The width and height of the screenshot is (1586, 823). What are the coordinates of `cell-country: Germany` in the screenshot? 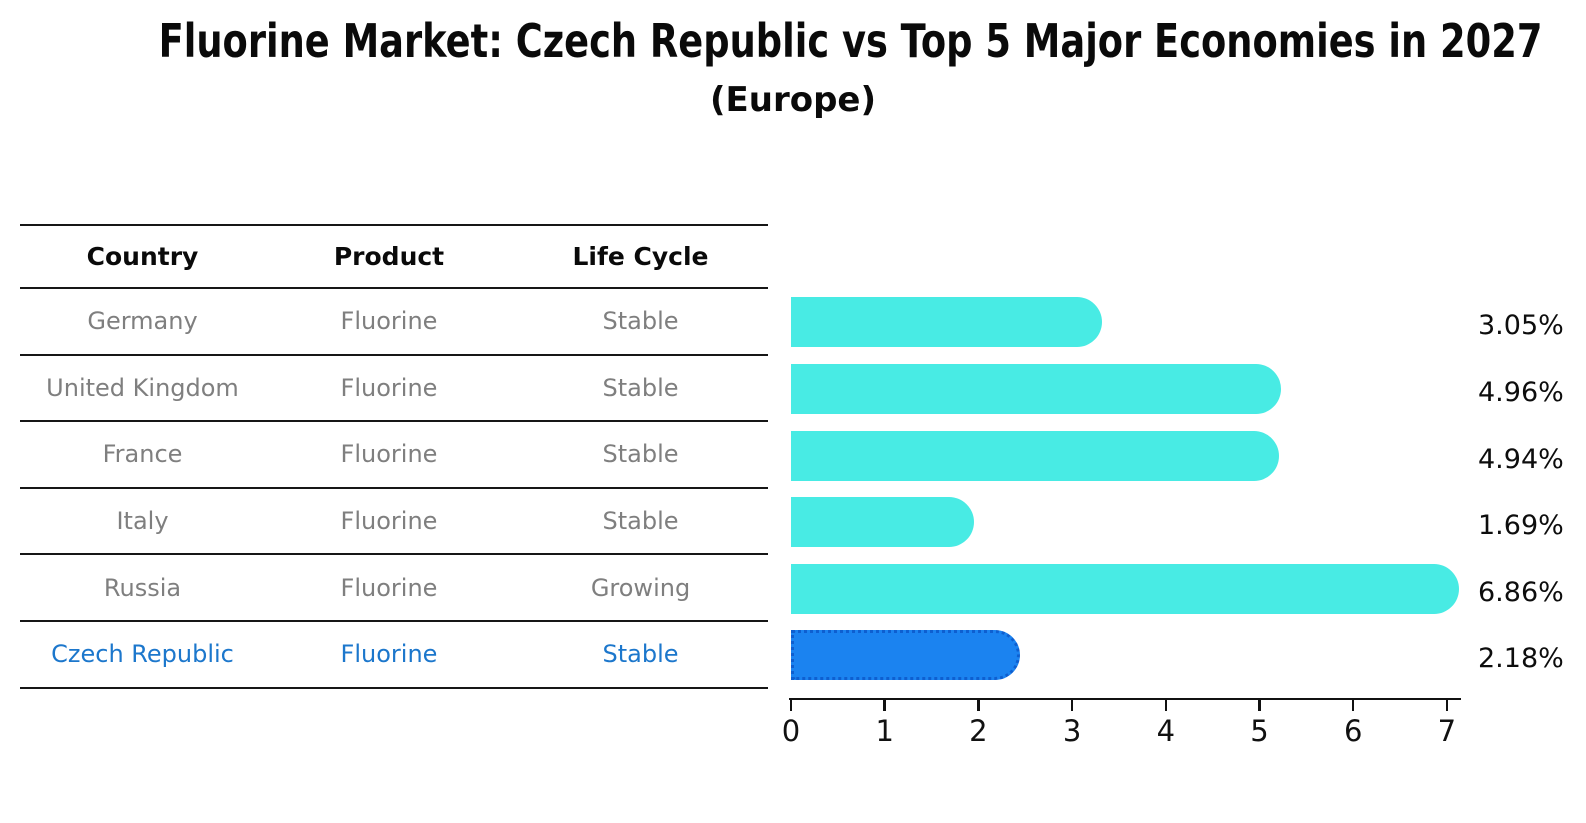 It's located at (142, 321).